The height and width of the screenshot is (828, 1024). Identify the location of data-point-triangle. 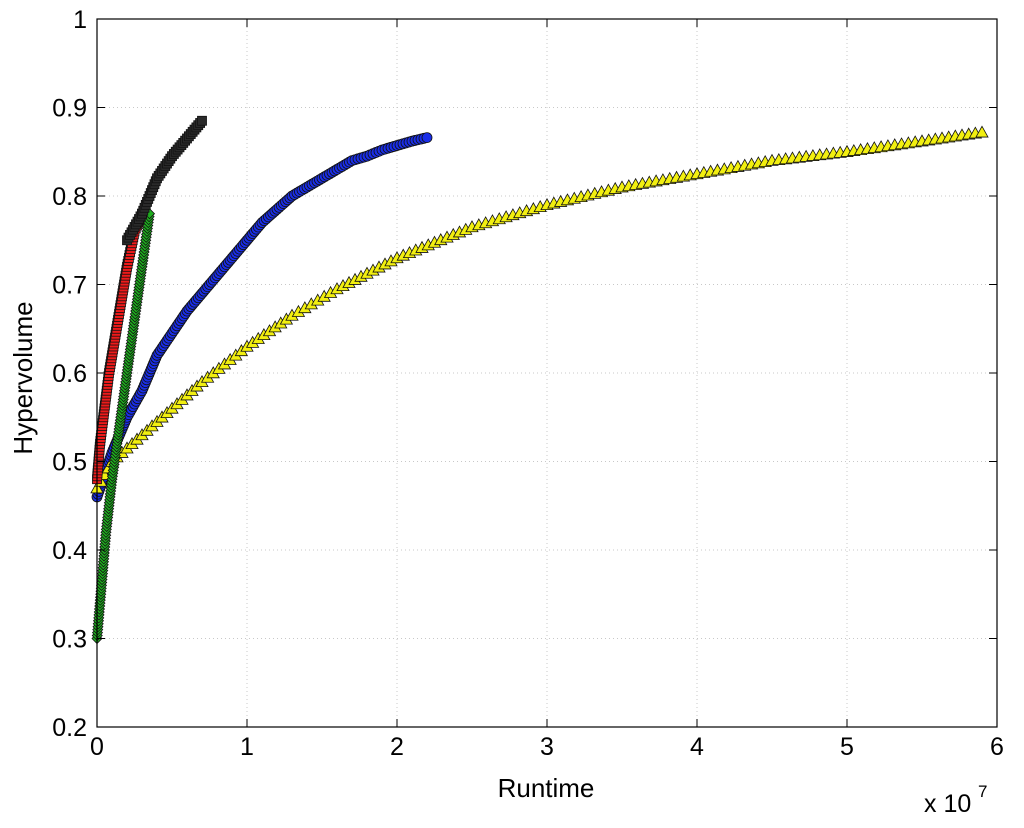
(982, 131).